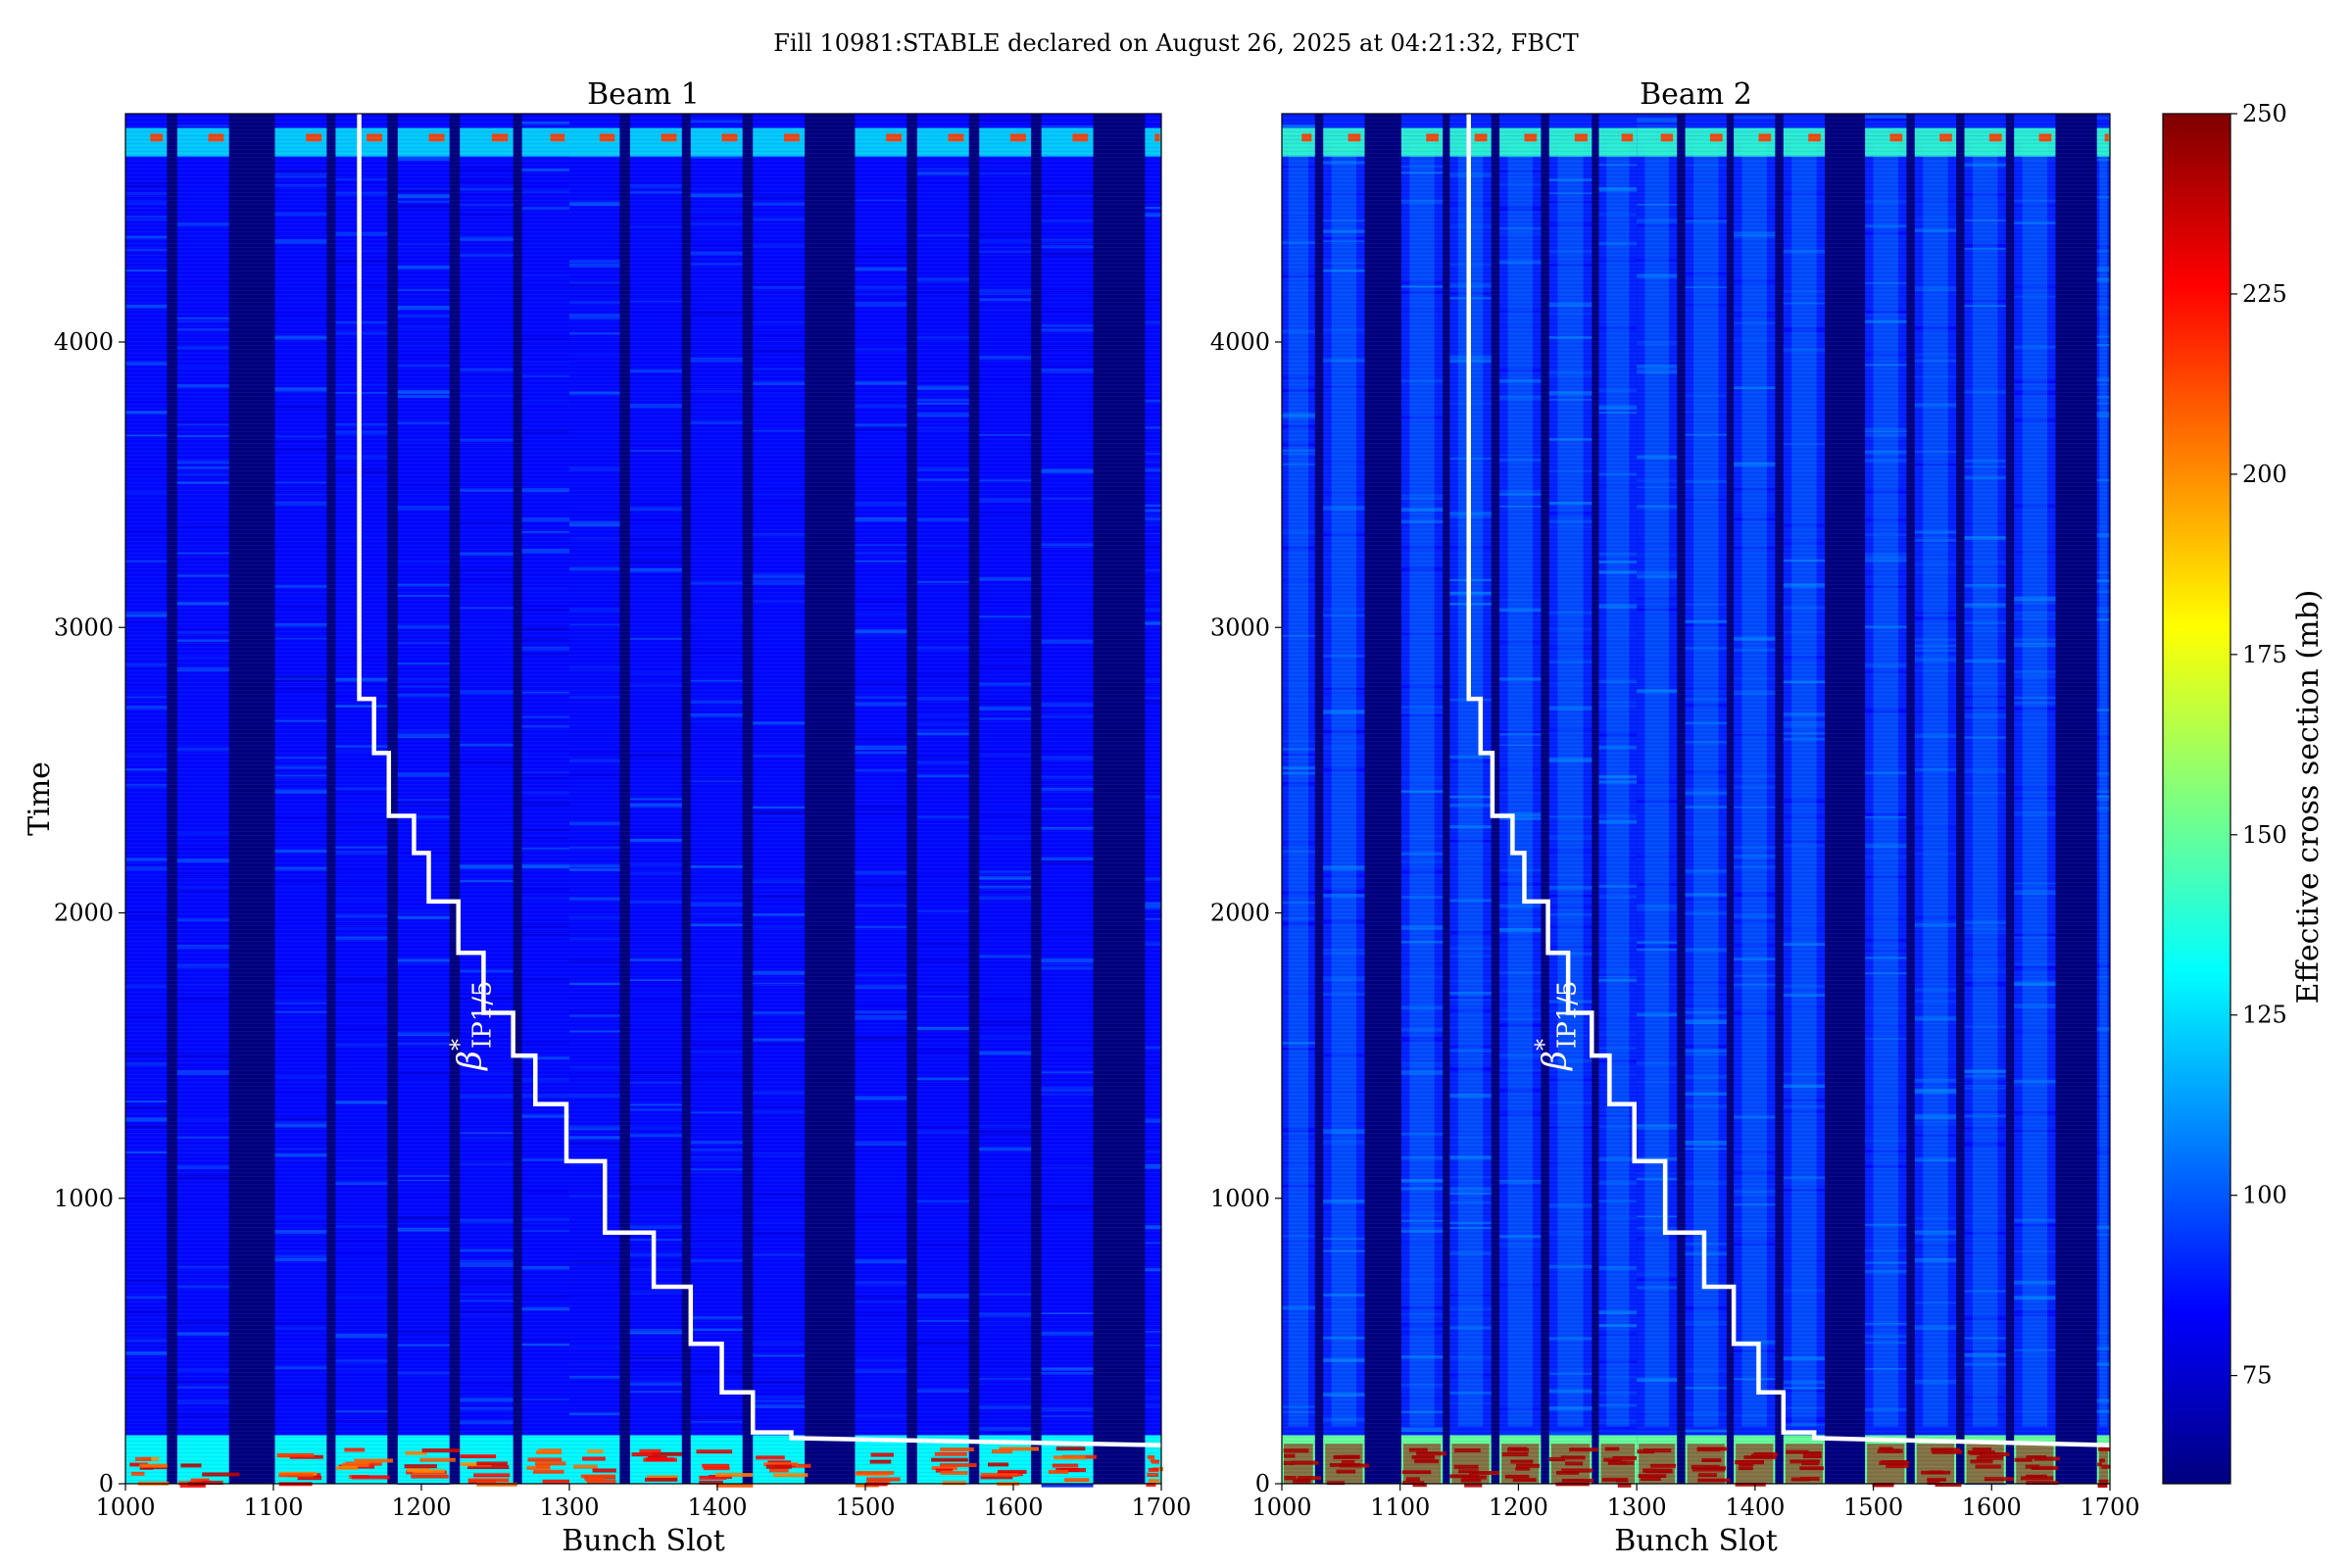 The width and height of the screenshot is (2352, 1568). I want to click on colorbar-tick-label: 75, so click(2257, 1376).